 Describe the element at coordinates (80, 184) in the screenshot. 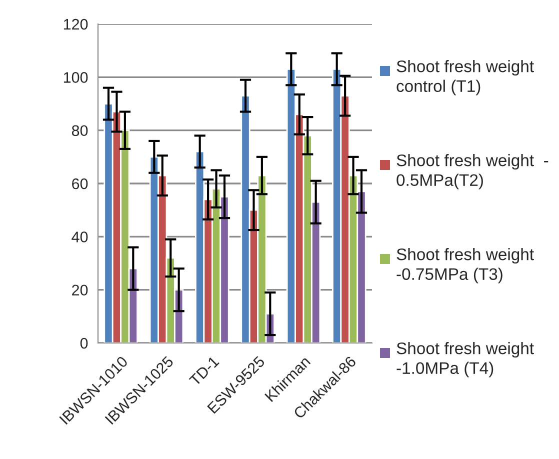

I see `y-tick-label: 60` at that location.